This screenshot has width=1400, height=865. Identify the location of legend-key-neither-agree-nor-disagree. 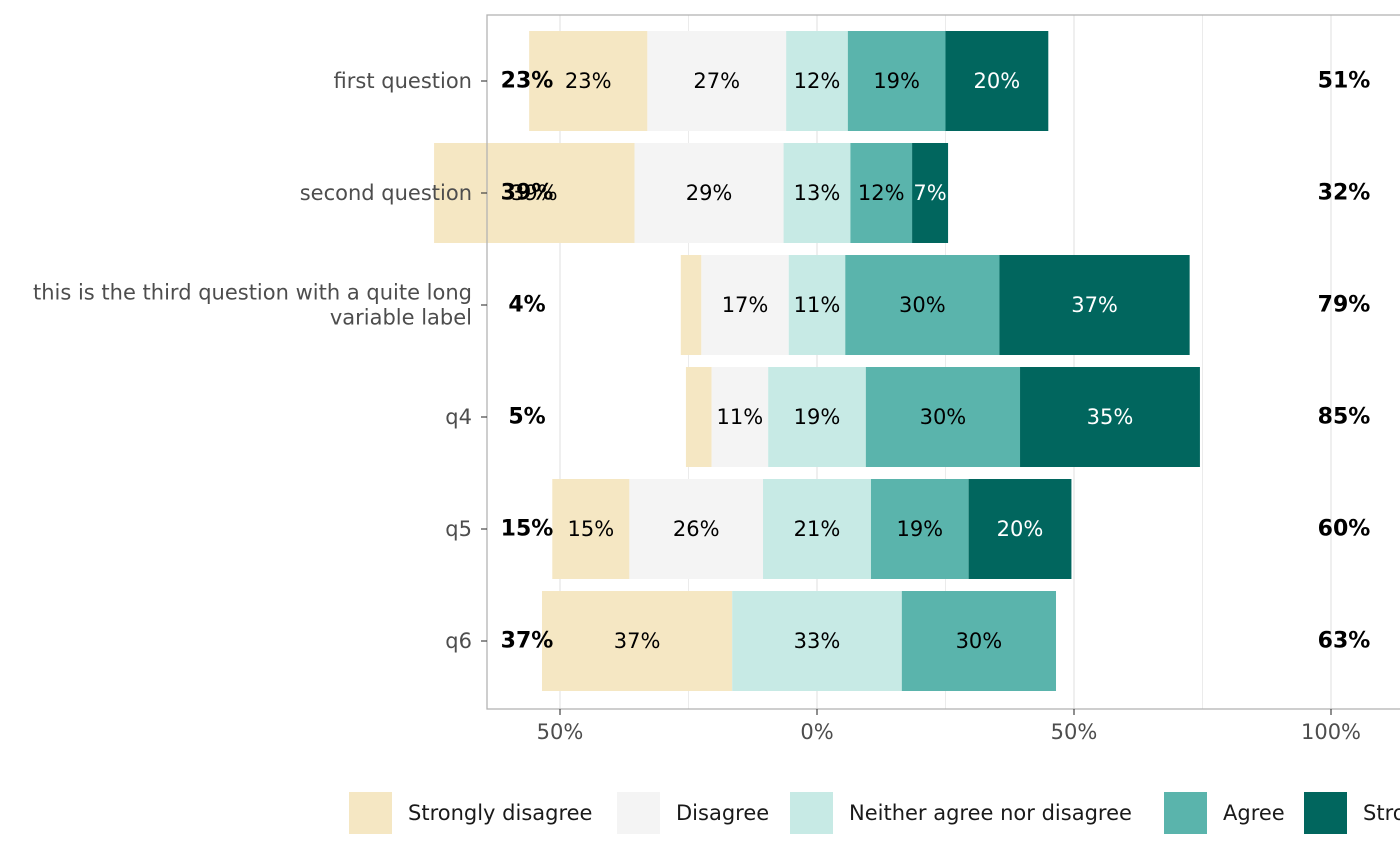
(811, 813).